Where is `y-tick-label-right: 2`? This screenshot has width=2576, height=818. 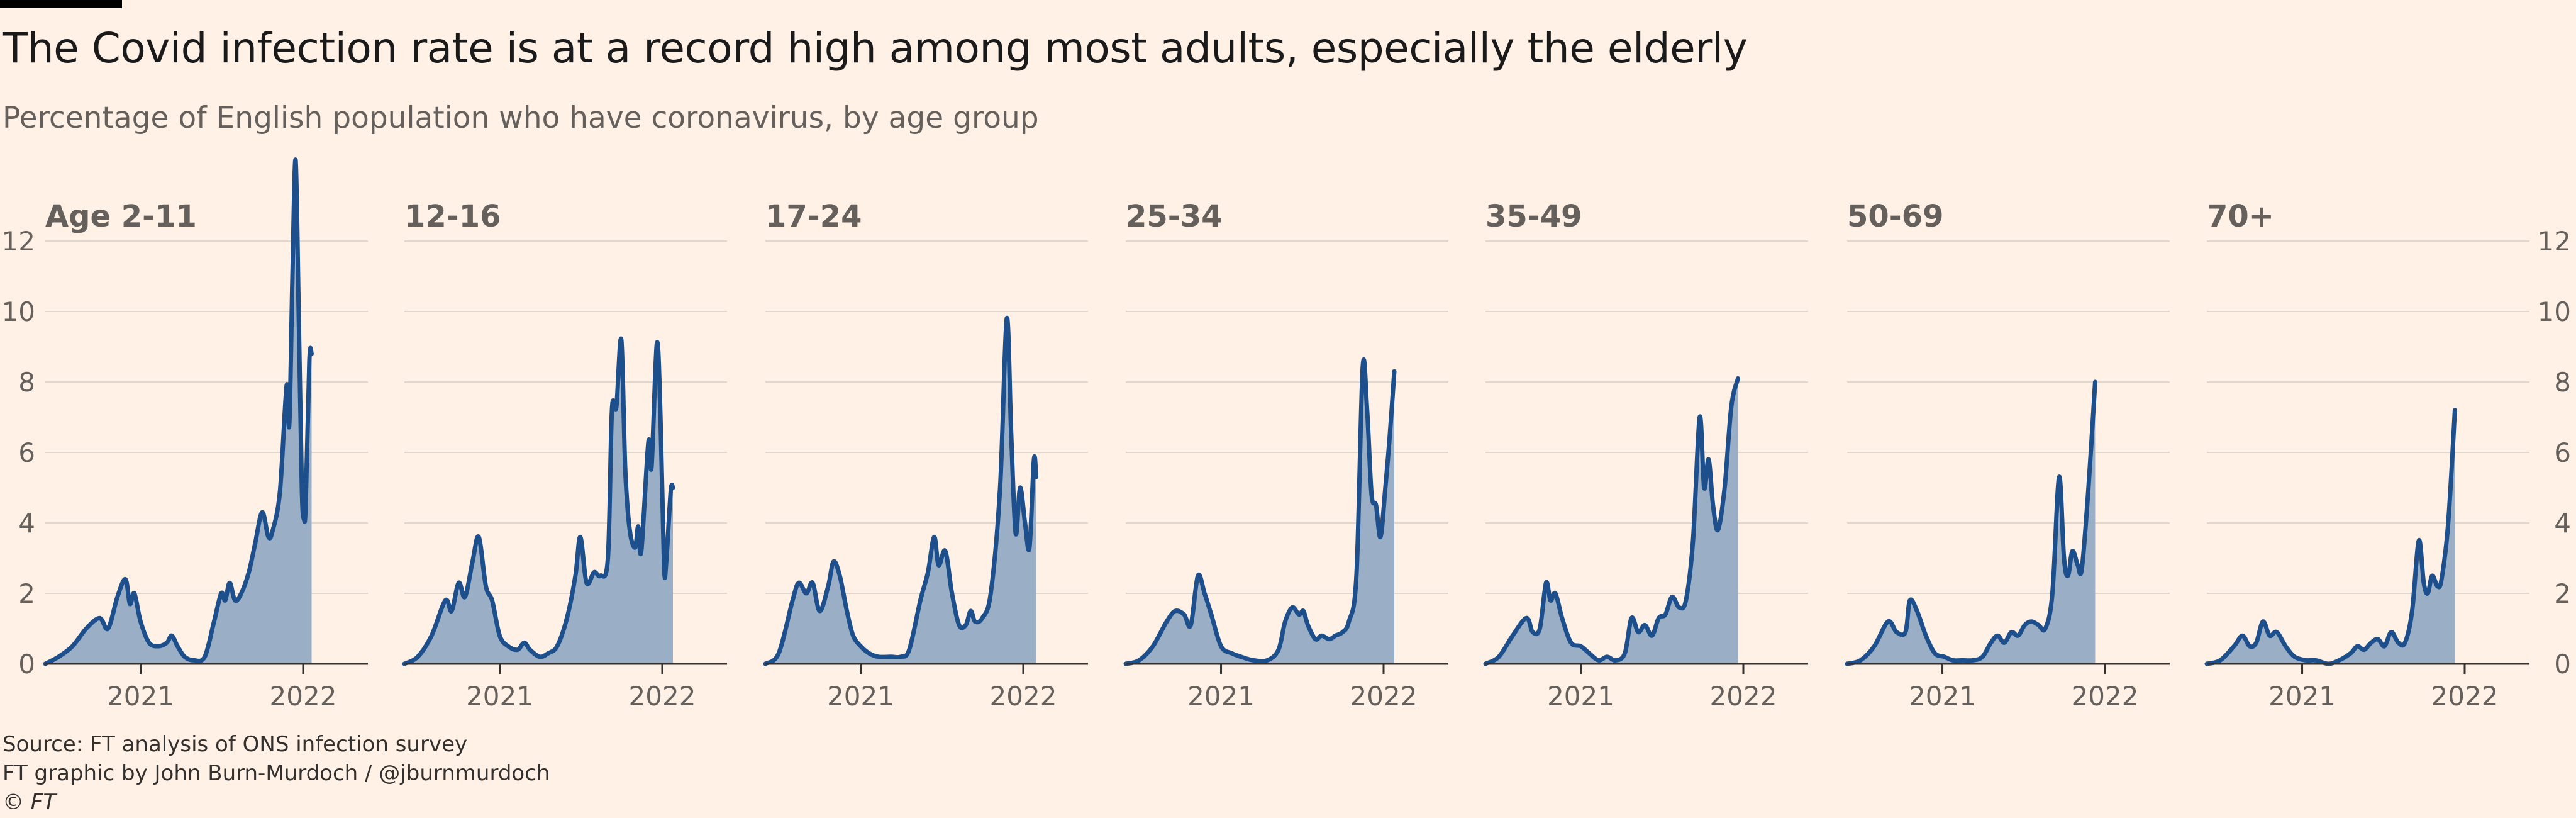 y-tick-label-right: 2 is located at coordinates (2562, 593).